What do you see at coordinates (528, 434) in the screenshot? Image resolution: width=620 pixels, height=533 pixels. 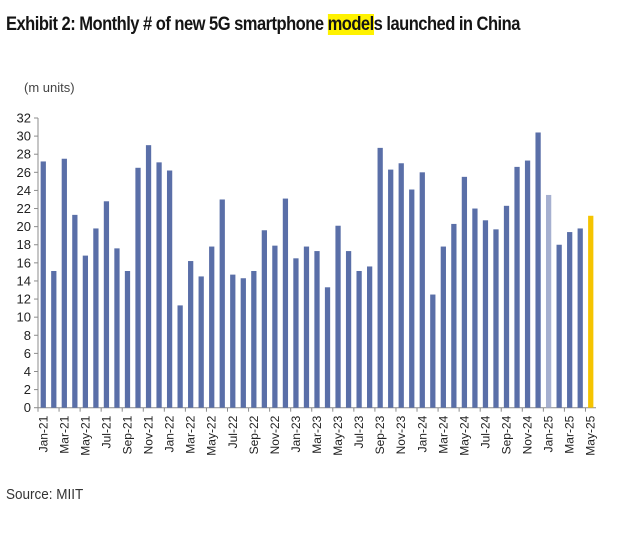 I see `x-tick-label: Nov-24` at bounding box center [528, 434].